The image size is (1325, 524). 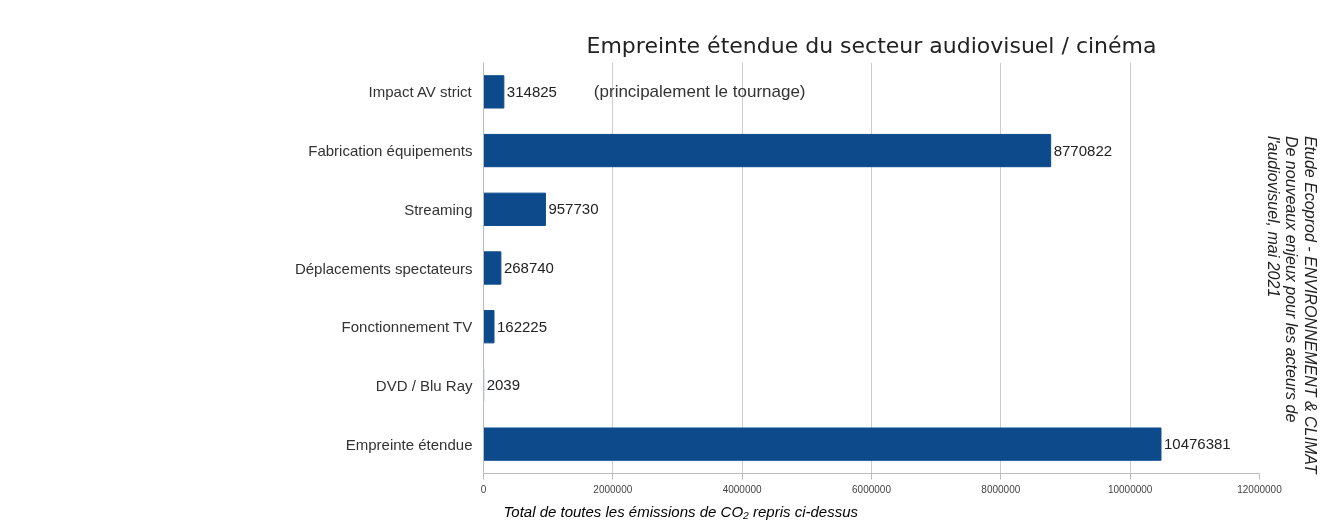 I want to click on y-tick-label: Déplacements spectateurs, so click(x=383, y=268).